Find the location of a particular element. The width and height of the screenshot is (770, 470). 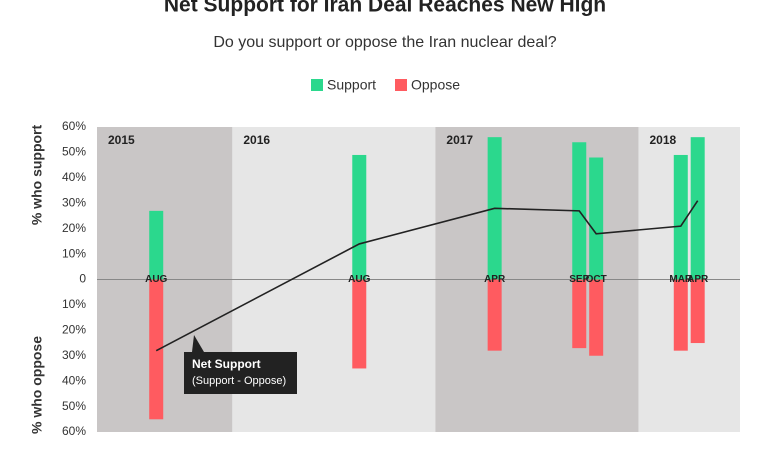

annotation-pointer is located at coordinates (198, 343).